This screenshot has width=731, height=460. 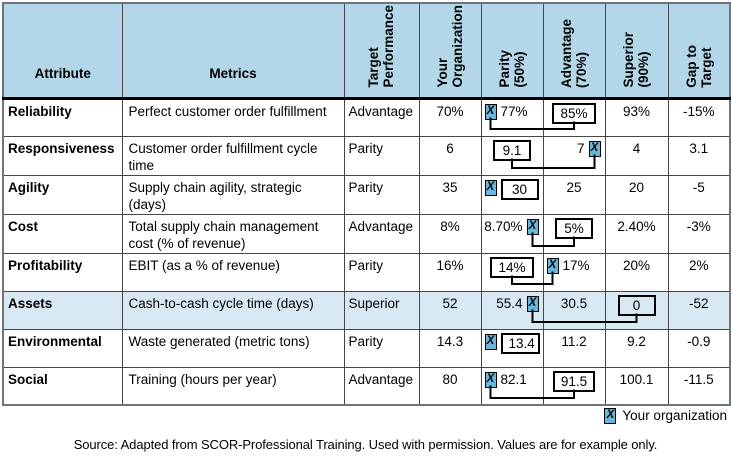 I want to click on advantage-cell: X 17%, so click(x=574, y=272).